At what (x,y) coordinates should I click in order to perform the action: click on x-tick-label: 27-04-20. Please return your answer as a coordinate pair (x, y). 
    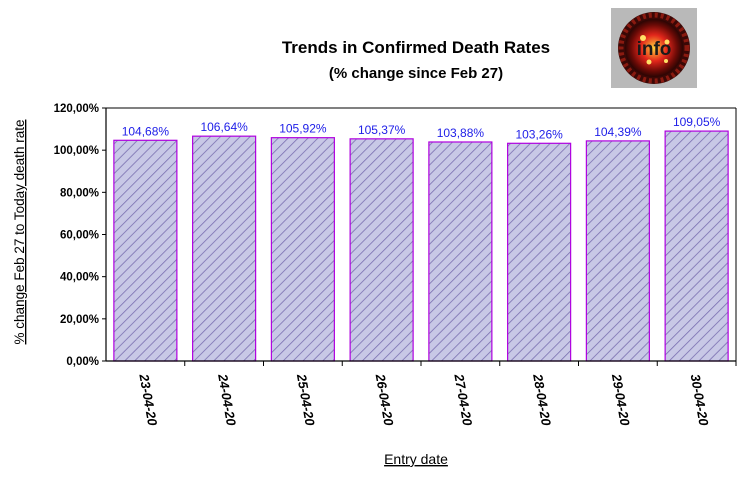
    Looking at the image, I should click on (463, 400).